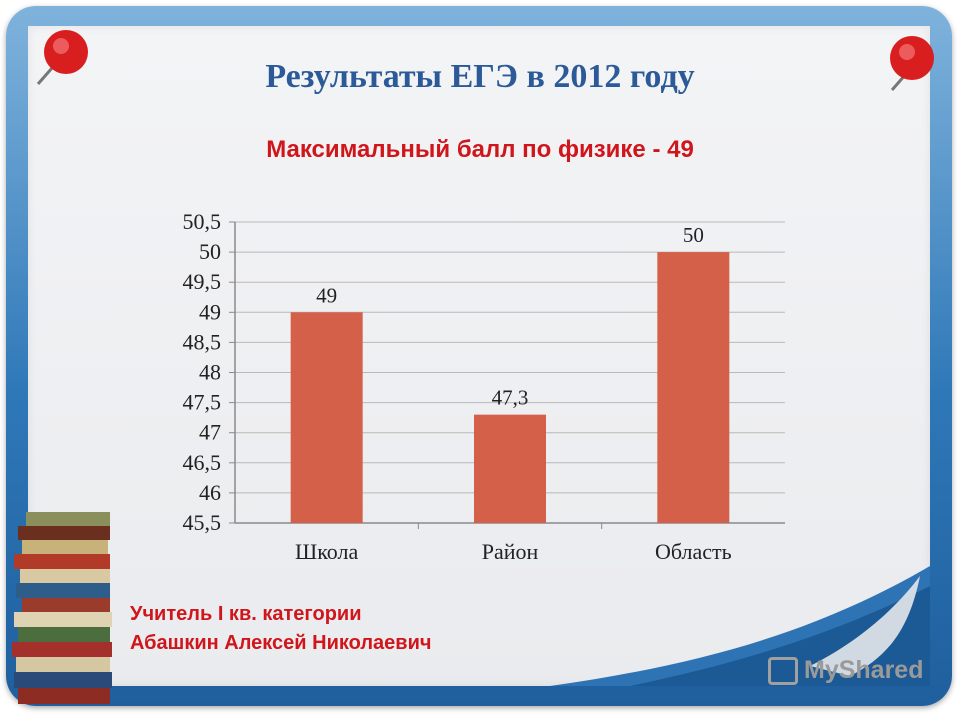  What do you see at coordinates (480, 149) in the screenshot?
I see `slide-subtitle: Максимальный балл по физике - 49` at bounding box center [480, 149].